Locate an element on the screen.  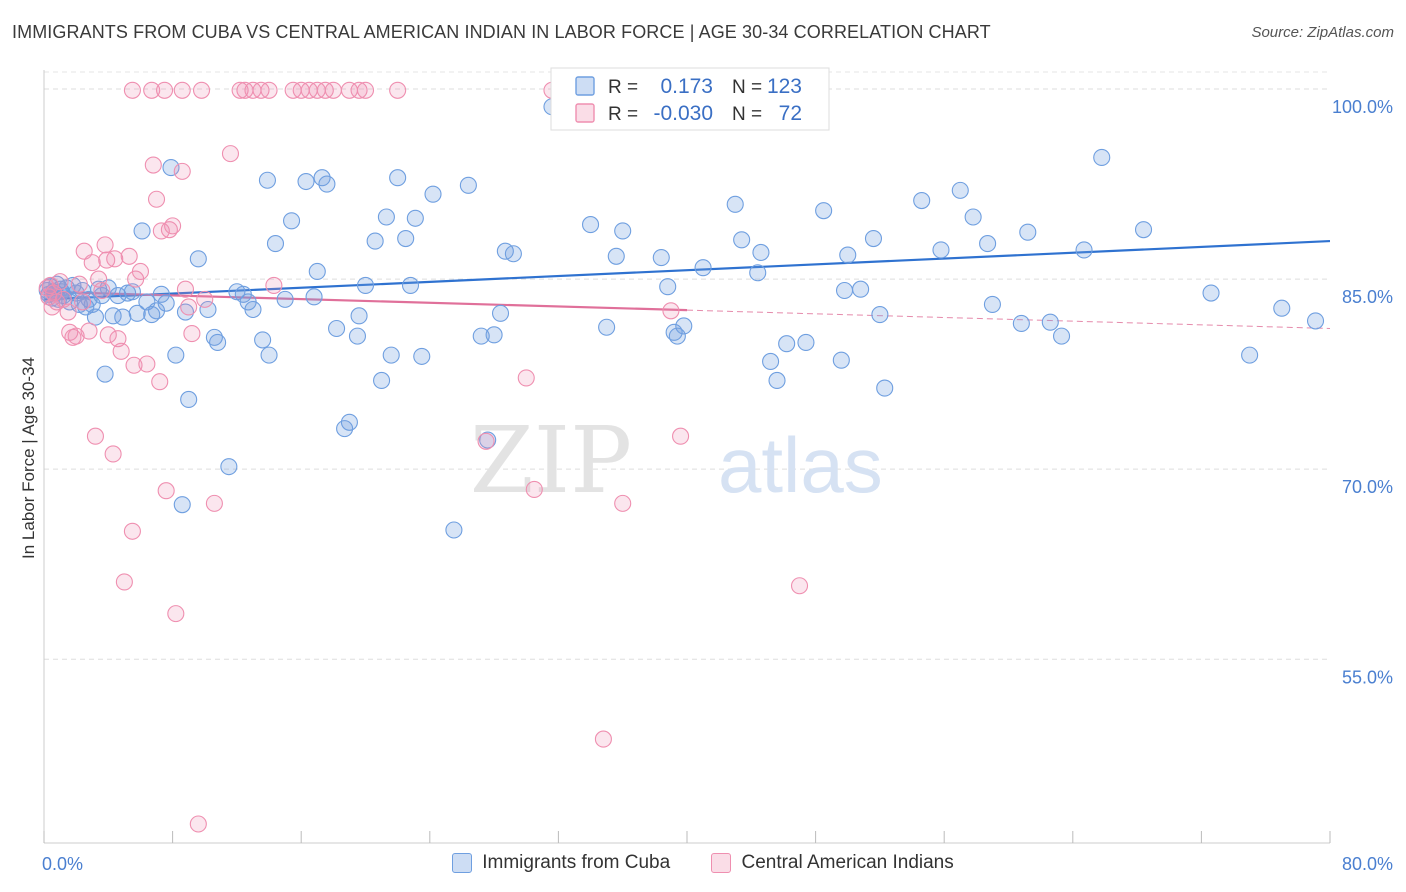
legend-label-central-american-indians: Central American Indians is located at coordinates (847, 862).